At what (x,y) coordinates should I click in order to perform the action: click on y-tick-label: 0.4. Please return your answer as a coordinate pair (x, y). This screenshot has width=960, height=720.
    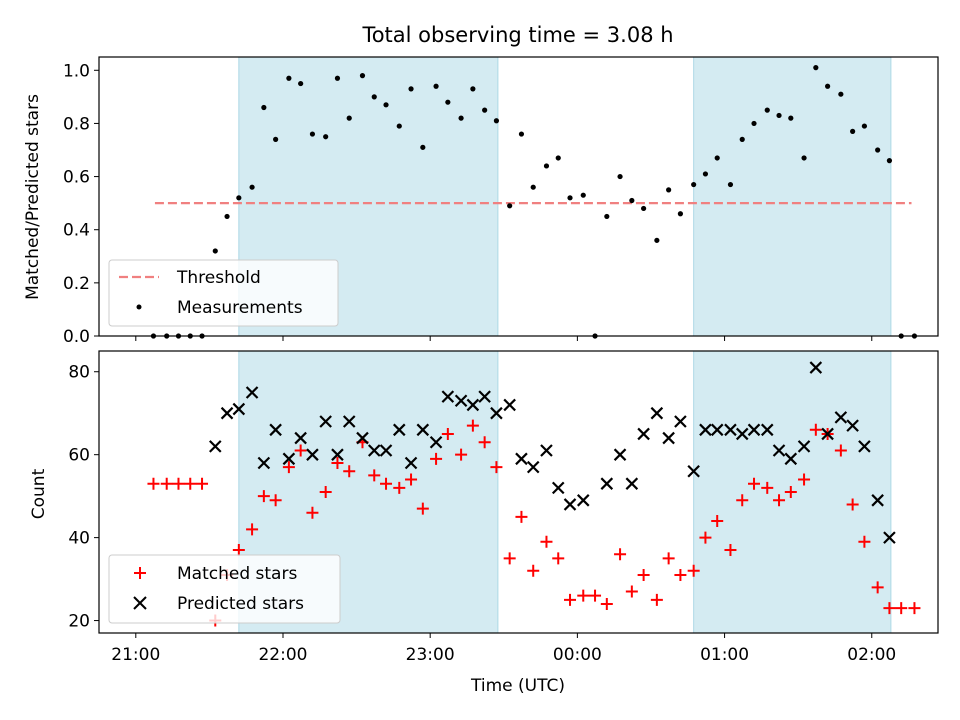
    Looking at the image, I should click on (76, 231).